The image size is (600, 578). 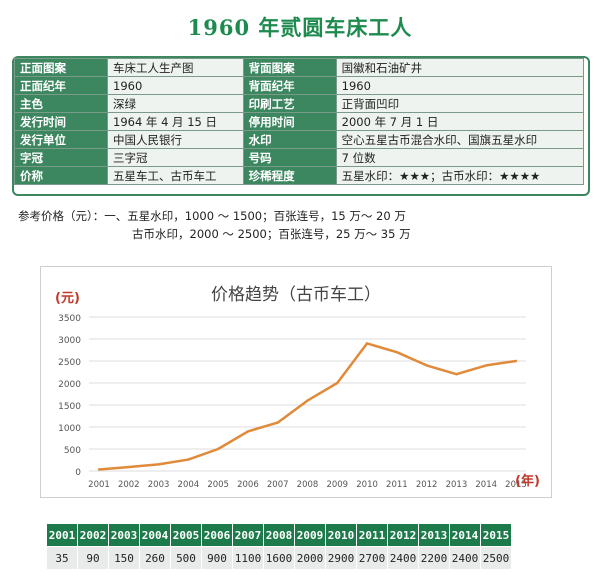 I want to click on x-tick-label: 2007, so click(x=278, y=485).